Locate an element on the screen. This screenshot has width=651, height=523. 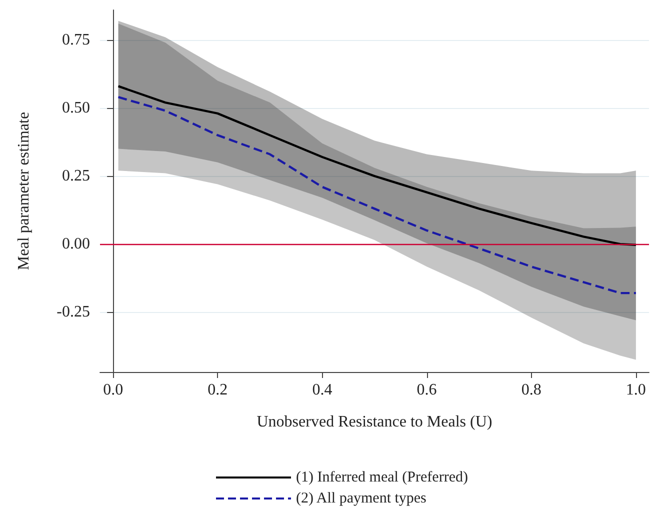
y-tick-label: 0.25 is located at coordinates (76, 176).